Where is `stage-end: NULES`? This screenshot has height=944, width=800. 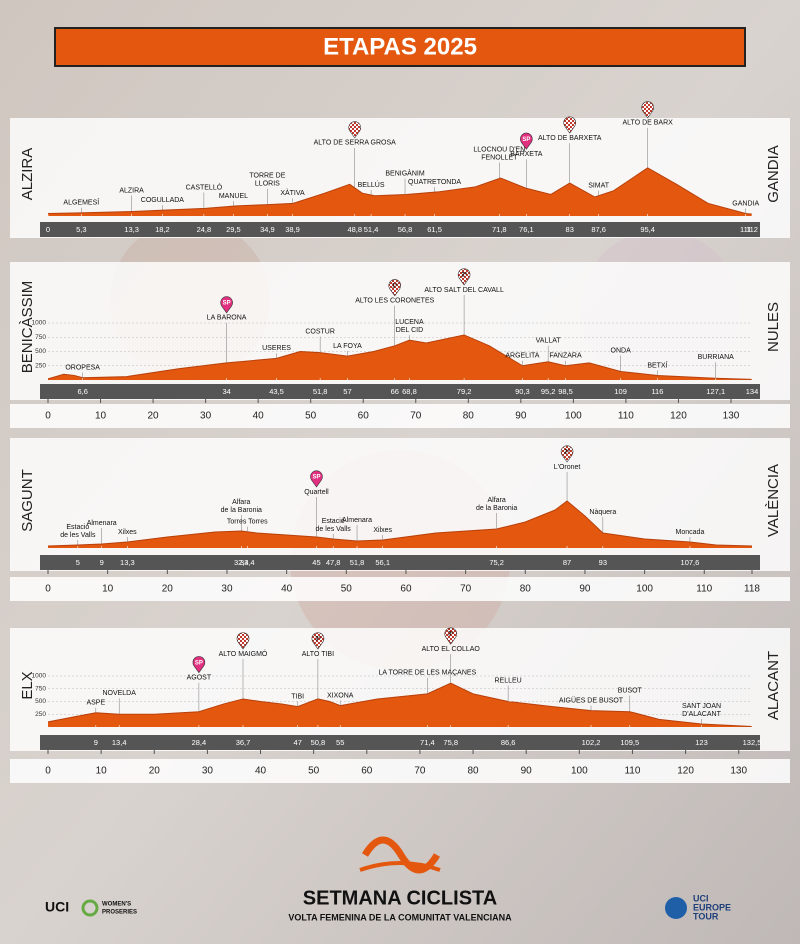 stage-end: NULES is located at coordinates (773, 327).